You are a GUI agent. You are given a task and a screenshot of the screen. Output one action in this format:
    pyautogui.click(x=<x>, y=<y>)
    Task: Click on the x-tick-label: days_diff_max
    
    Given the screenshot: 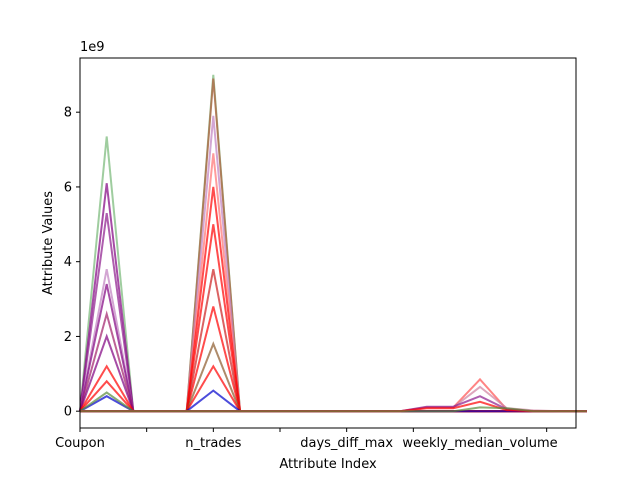 What is the action you would take?
    pyautogui.click(x=346, y=443)
    